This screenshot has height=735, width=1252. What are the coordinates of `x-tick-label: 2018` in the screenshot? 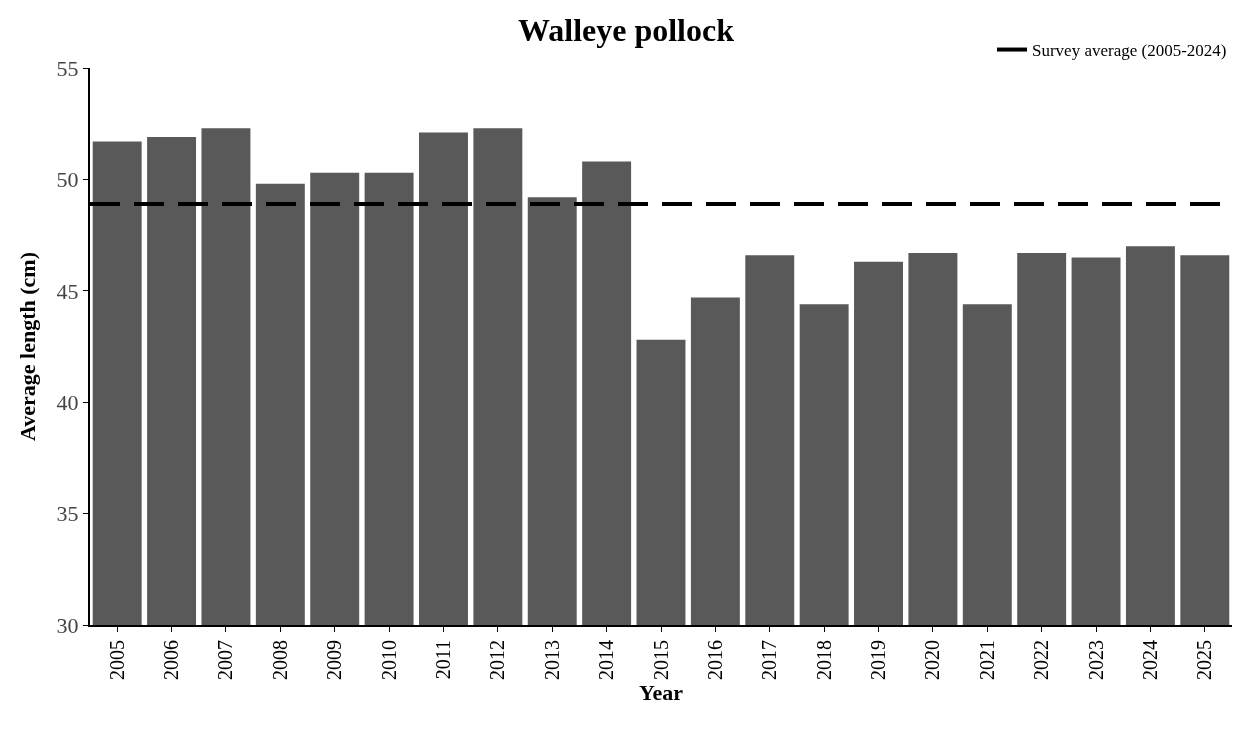 It's located at (823, 660).